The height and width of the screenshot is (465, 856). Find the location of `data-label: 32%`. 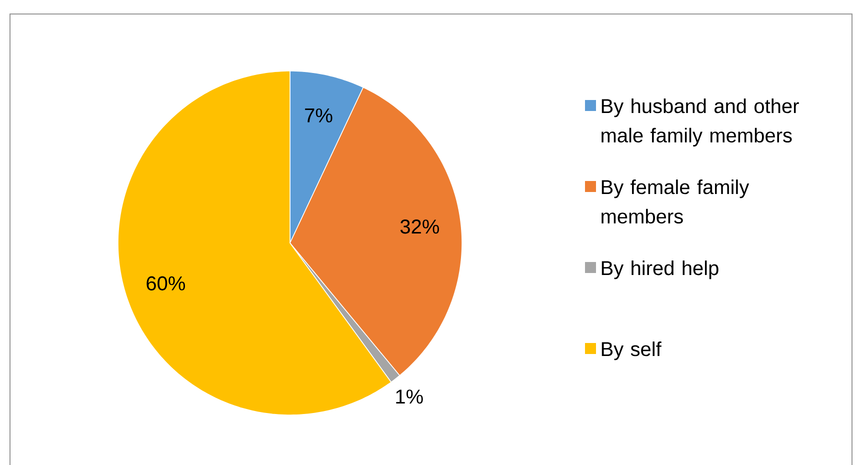

data-label: 32% is located at coordinates (419, 227).